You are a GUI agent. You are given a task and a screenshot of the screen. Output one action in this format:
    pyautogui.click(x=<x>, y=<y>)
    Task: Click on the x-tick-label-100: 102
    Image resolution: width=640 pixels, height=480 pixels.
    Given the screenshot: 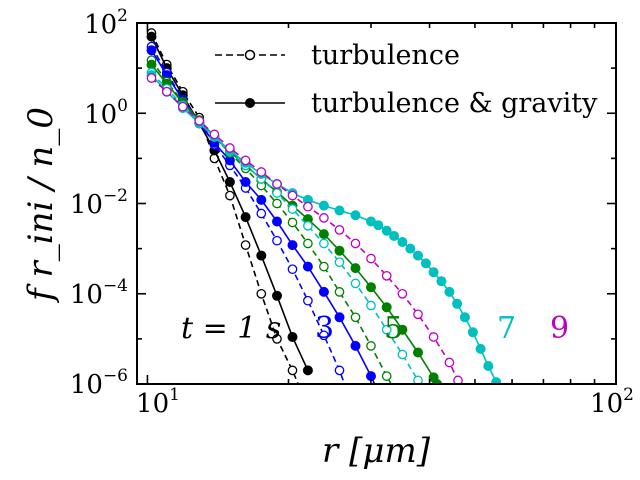 What is the action you would take?
    pyautogui.click(x=612, y=402)
    